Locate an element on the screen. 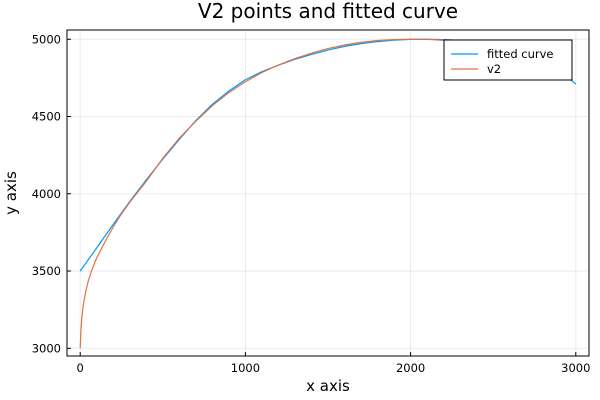 The width and height of the screenshot is (600, 400). x-tick-label: 3000 is located at coordinates (575, 368).